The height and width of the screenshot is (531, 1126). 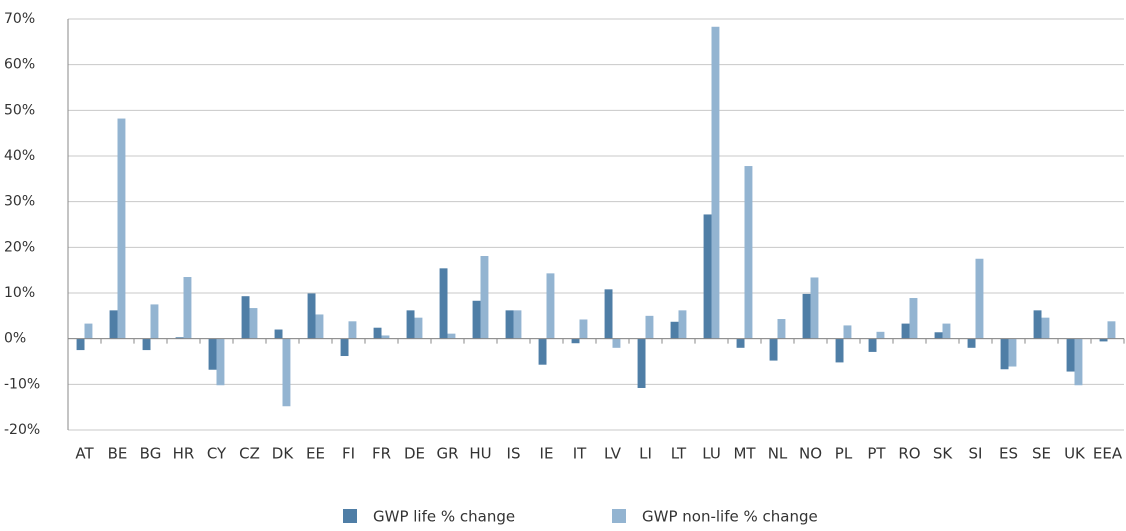 I want to click on x-tick-label: NL, so click(x=778, y=454).